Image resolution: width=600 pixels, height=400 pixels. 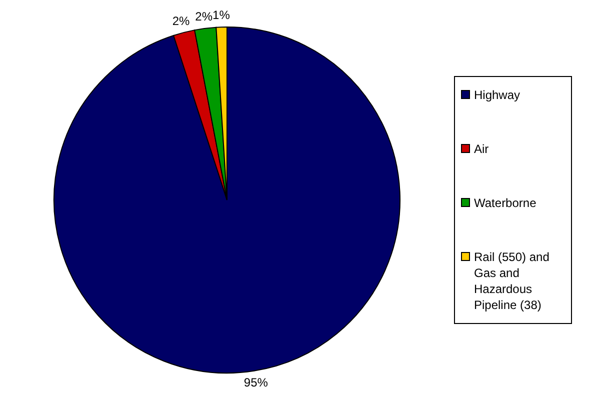 I want to click on legend-label: Rail (550) and Gas and Hazardous Pipeline (38), so click(x=512, y=281).